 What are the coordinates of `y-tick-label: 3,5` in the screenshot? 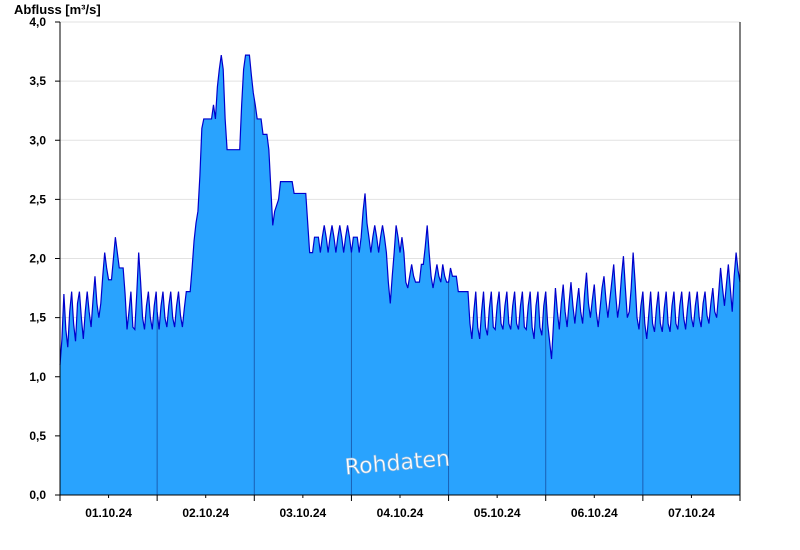 It's located at (37, 81).